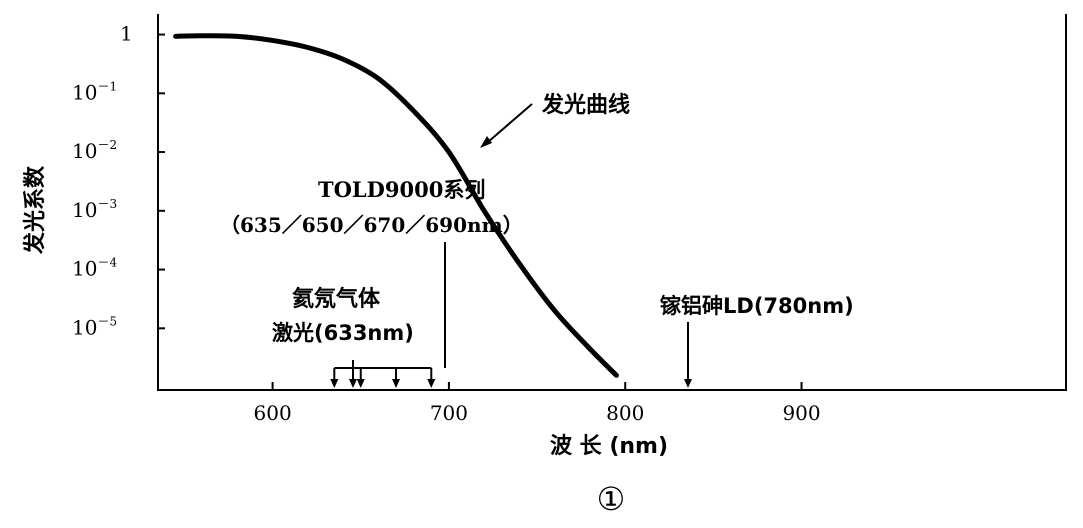 This screenshot has width=1083, height=528. What do you see at coordinates (35, 210) in the screenshot?
I see `y-axis-label: 发光系数` at bounding box center [35, 210].